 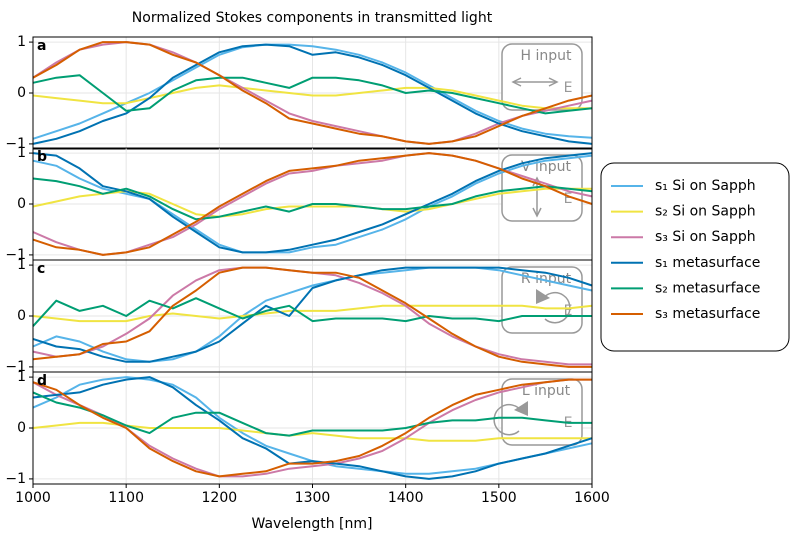 What do you see at coordinates (42, 381) in the screenshot?
I see `panel-label: d` at bounding box center [42, 381].